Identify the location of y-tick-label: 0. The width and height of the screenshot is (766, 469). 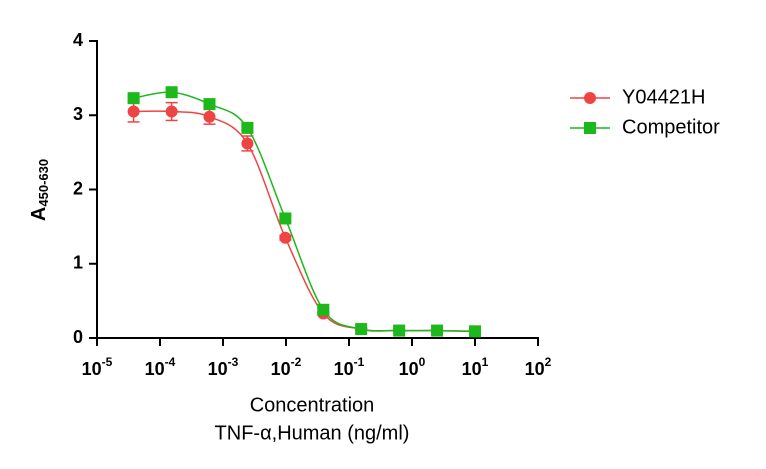
(78, 337).